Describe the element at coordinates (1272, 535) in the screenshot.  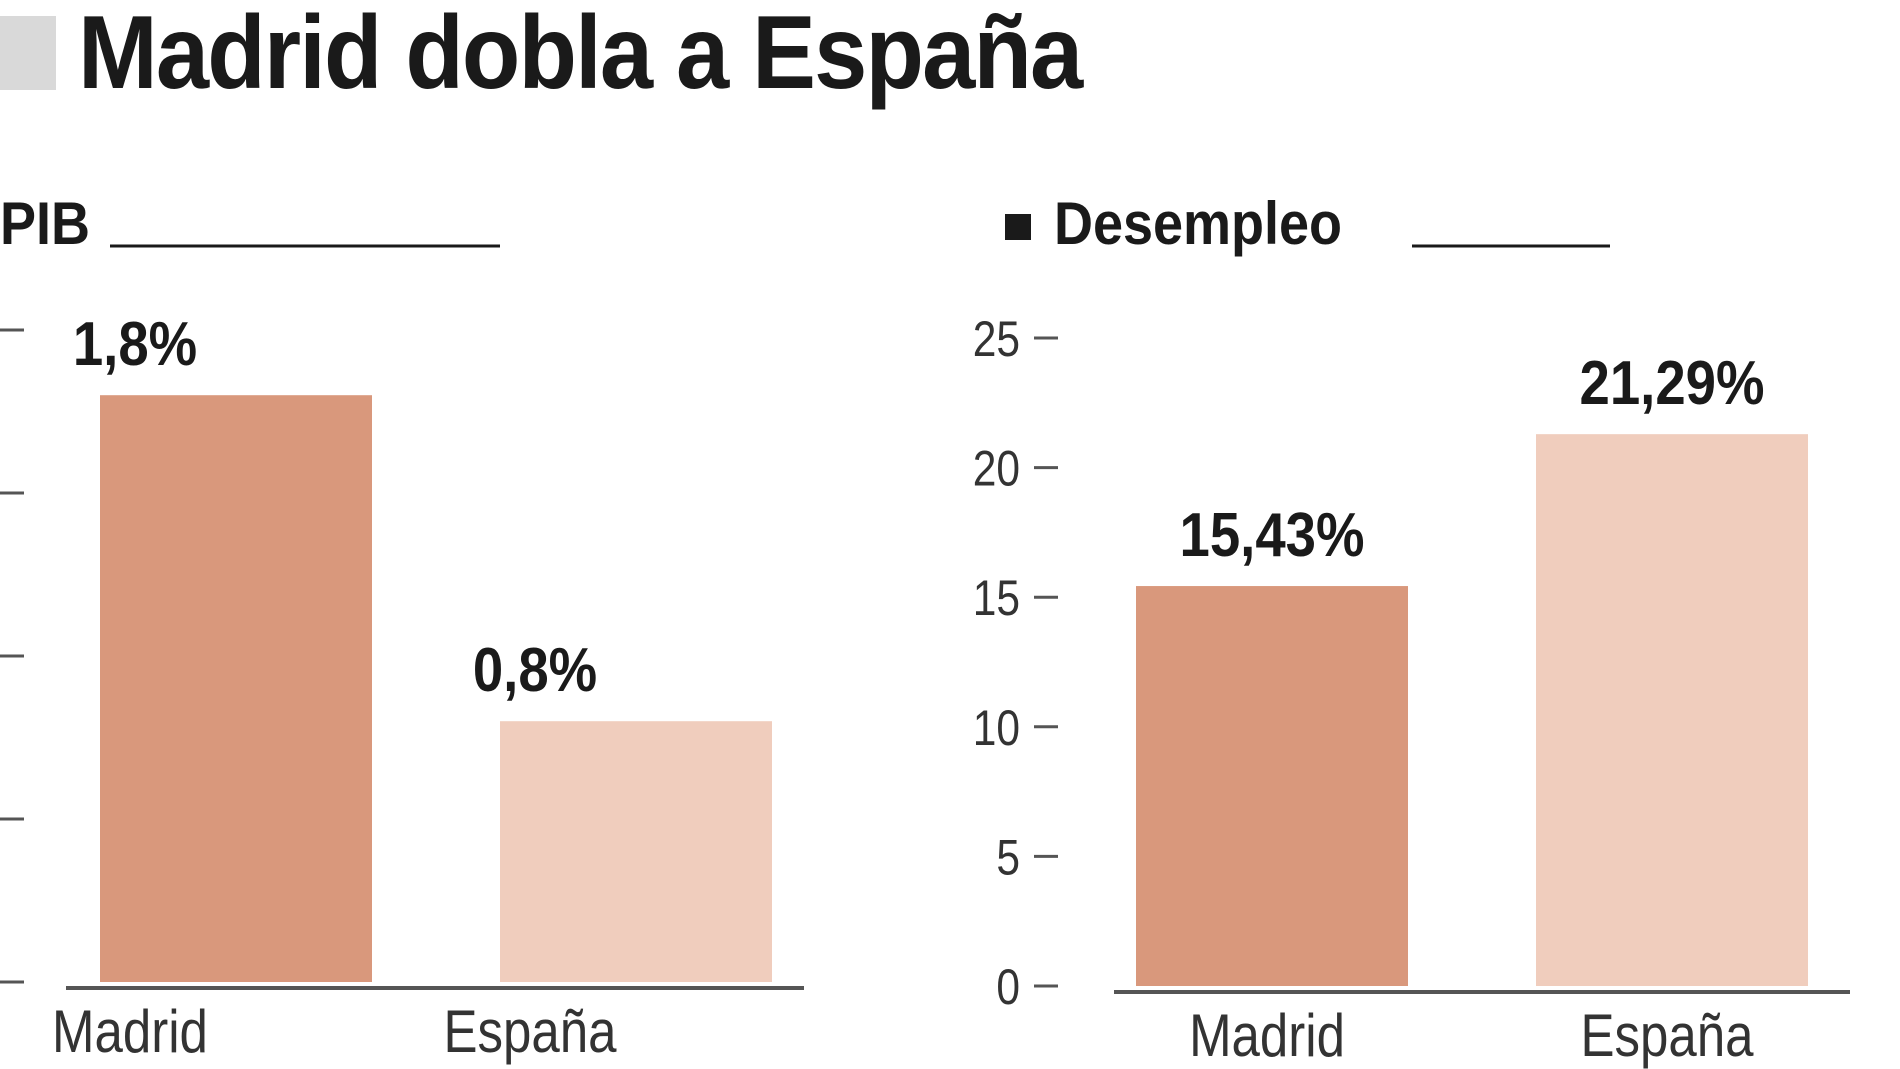
I see `data-label: 15,43%` at that location.